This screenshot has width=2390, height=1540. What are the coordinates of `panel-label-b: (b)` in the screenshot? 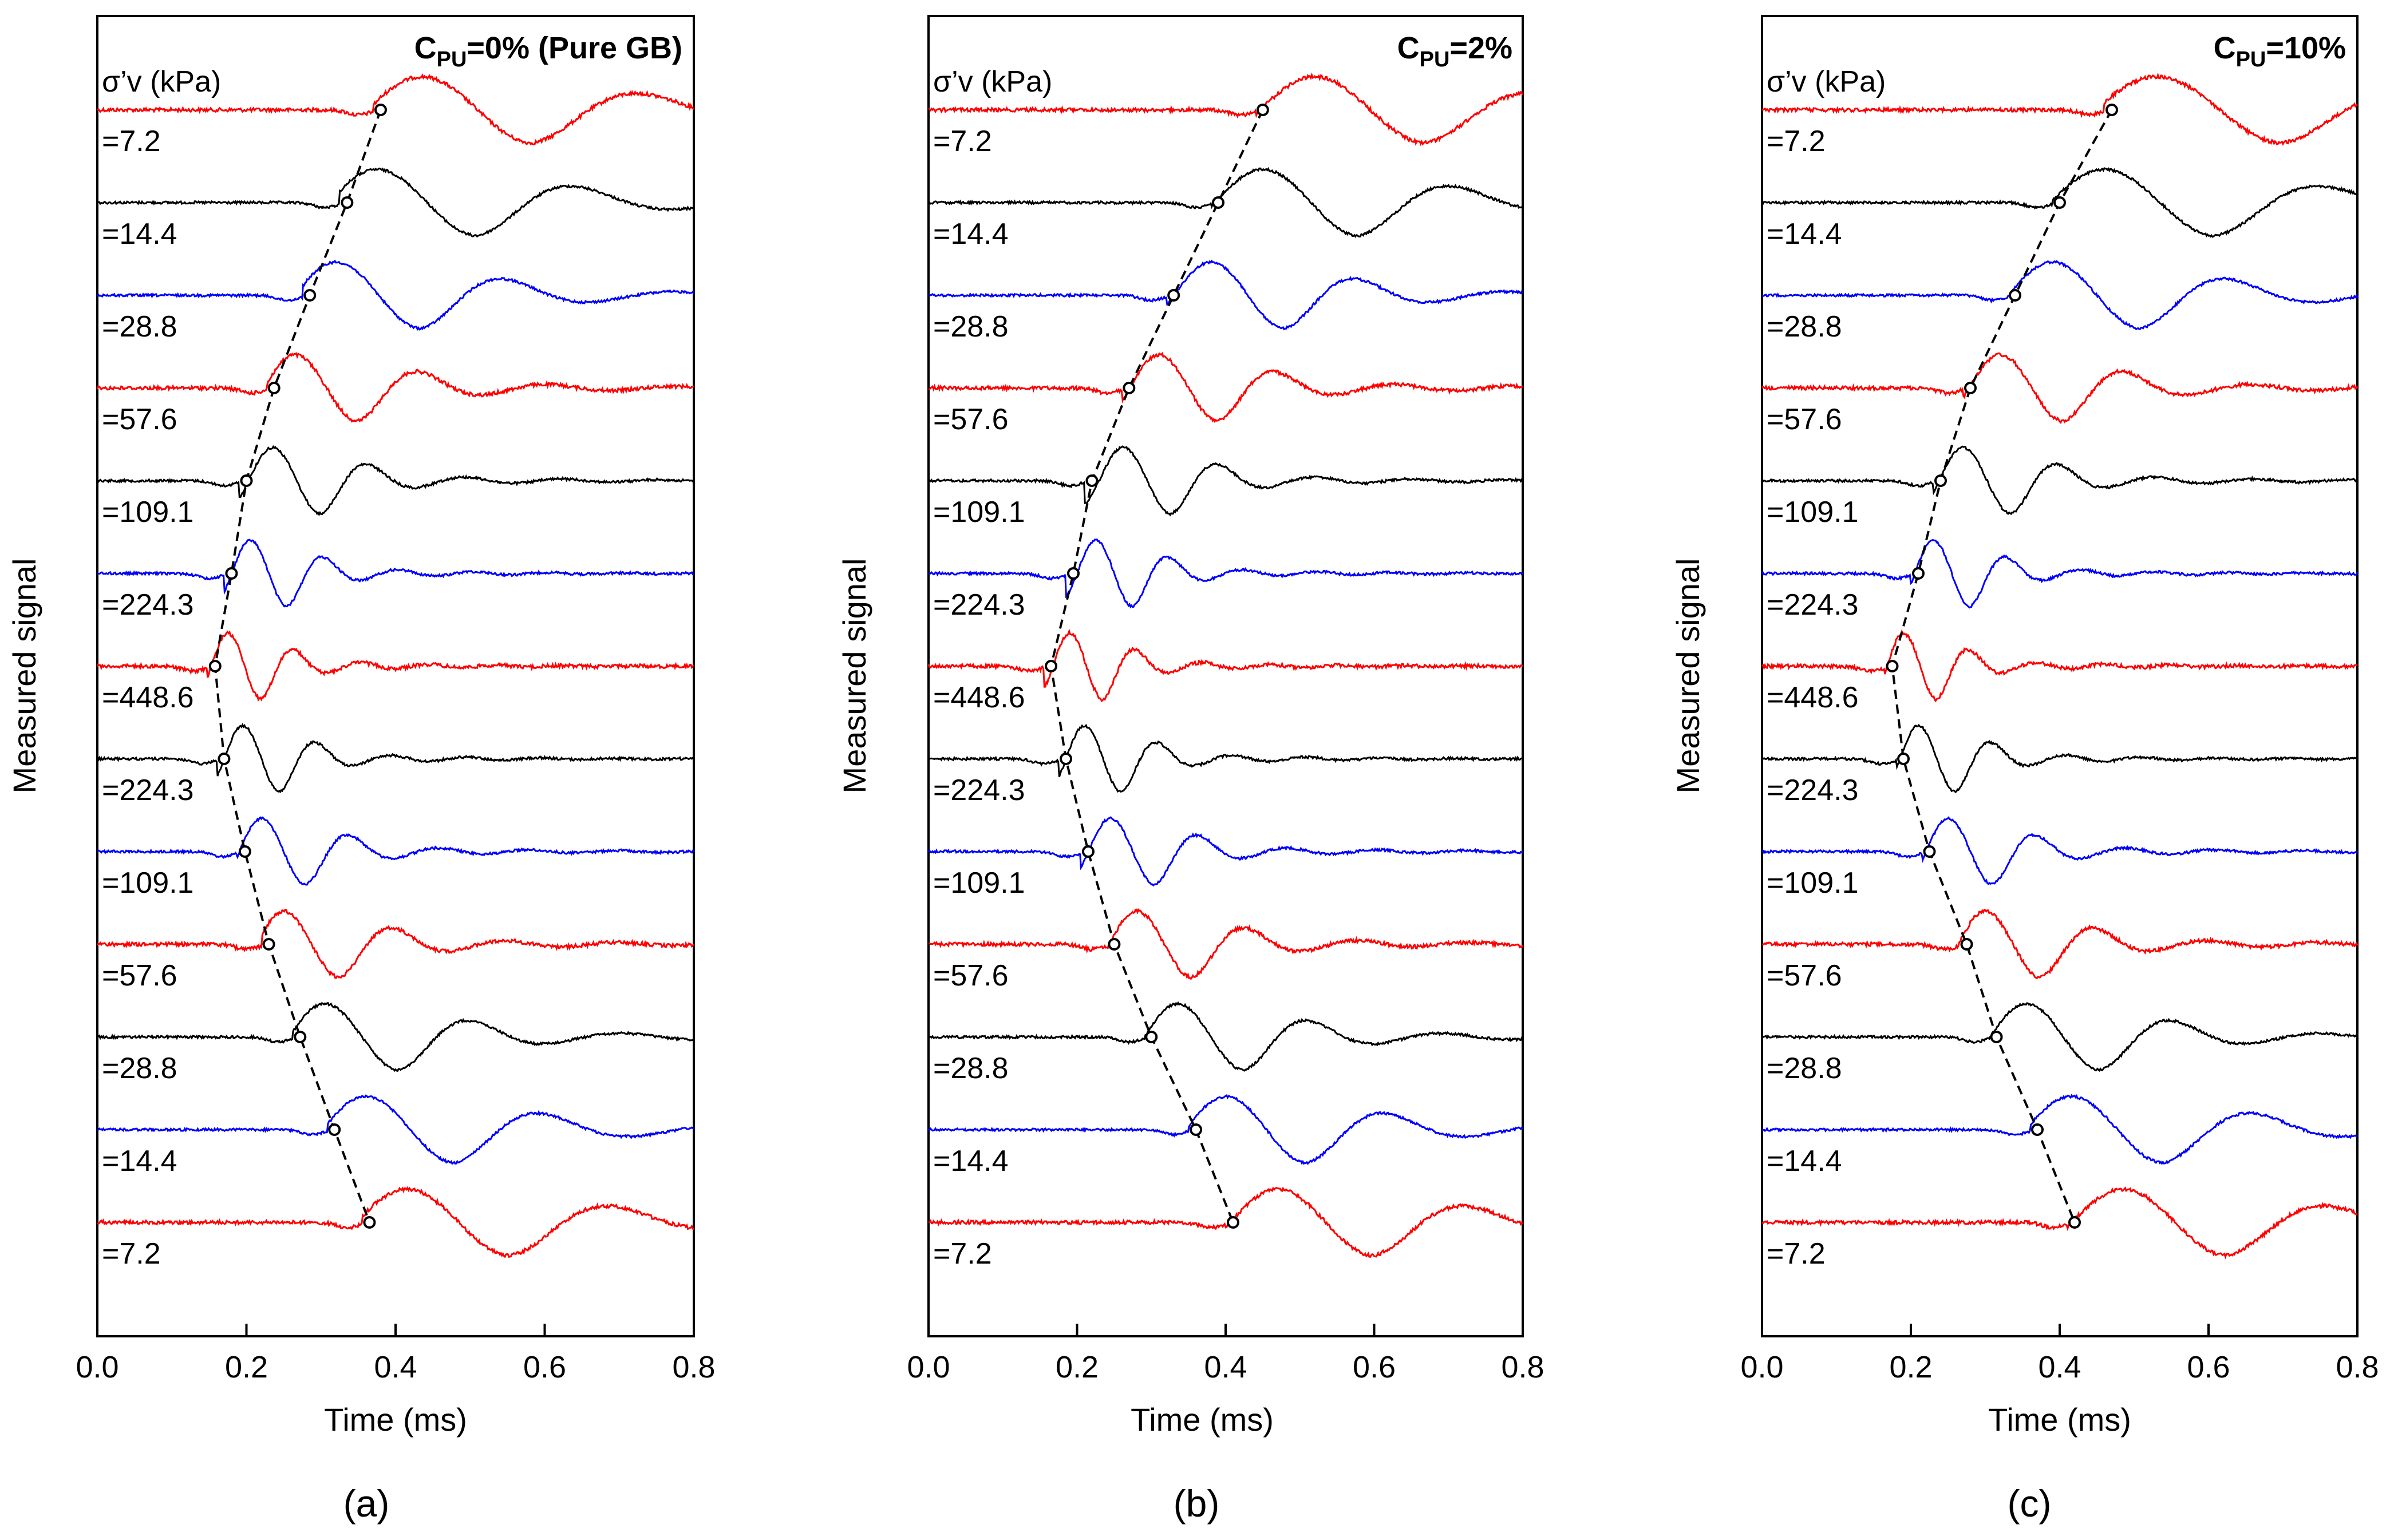 It's located at (1197, 1503).